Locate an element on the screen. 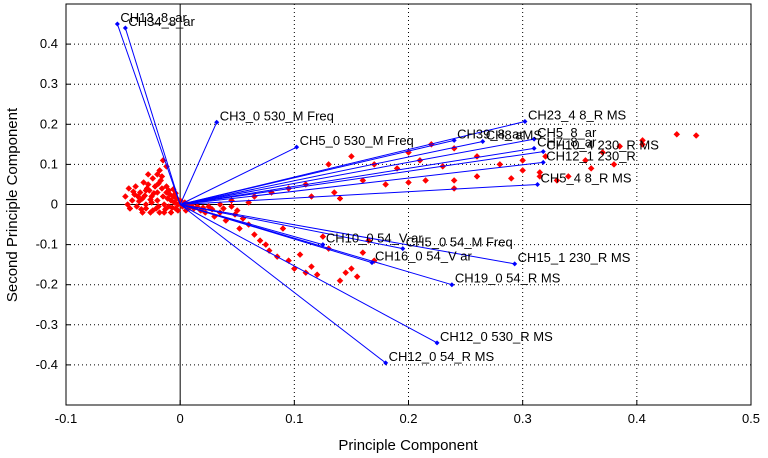 This screenshot has width=768, height=458. x-tick-label: 0.1 is located at coordinates (294, 418).